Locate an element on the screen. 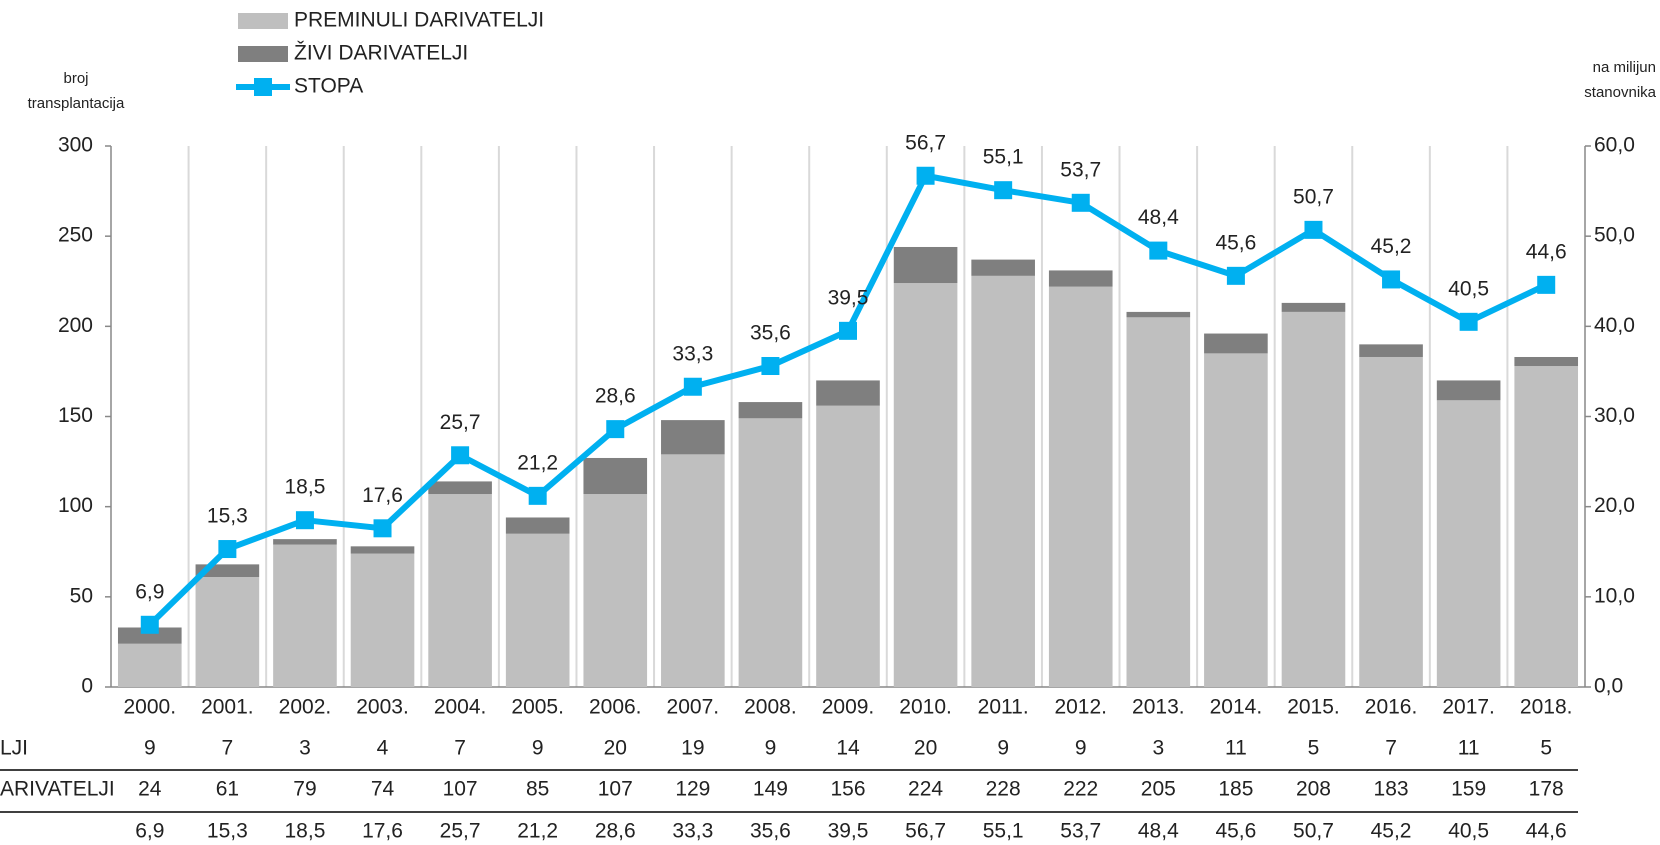 This screenshot has height=845, width=1660. y-tick-label: 50 is located at coordinates (81, 595).